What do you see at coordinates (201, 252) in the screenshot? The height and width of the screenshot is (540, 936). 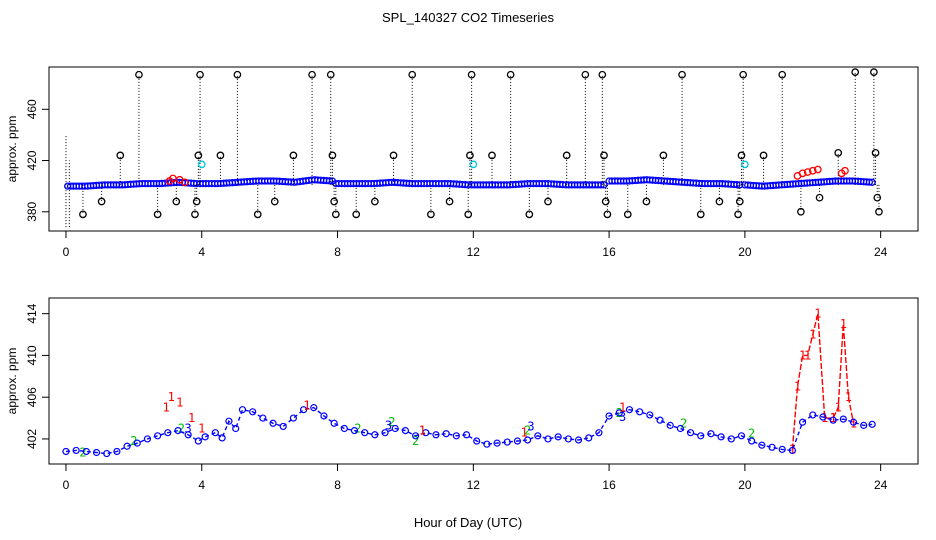 I see `x-tick-label: 4` at bounding box center [201, 252].